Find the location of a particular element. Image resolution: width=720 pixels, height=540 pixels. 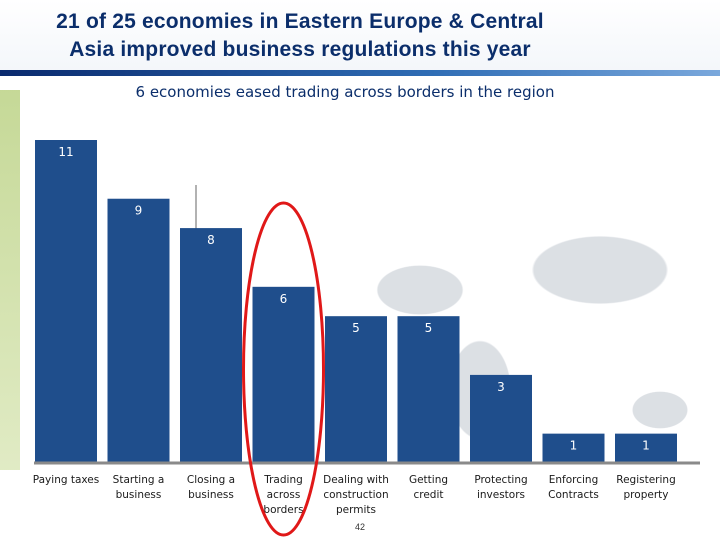

category-label-line: Registering is located at coordinates (645, 480).